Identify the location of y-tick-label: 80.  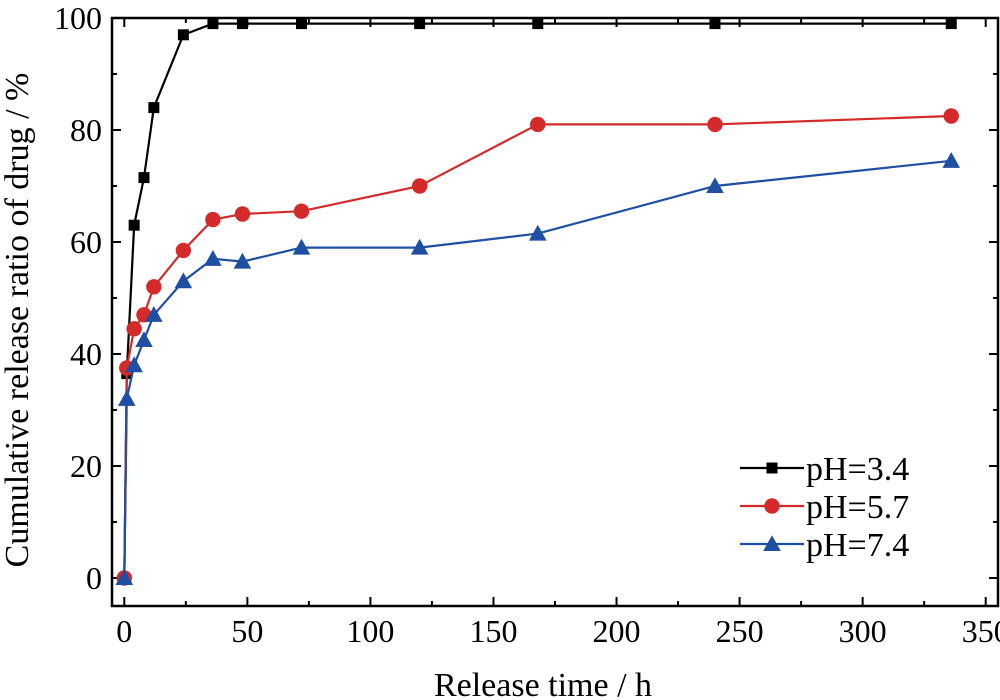
(86, 130).